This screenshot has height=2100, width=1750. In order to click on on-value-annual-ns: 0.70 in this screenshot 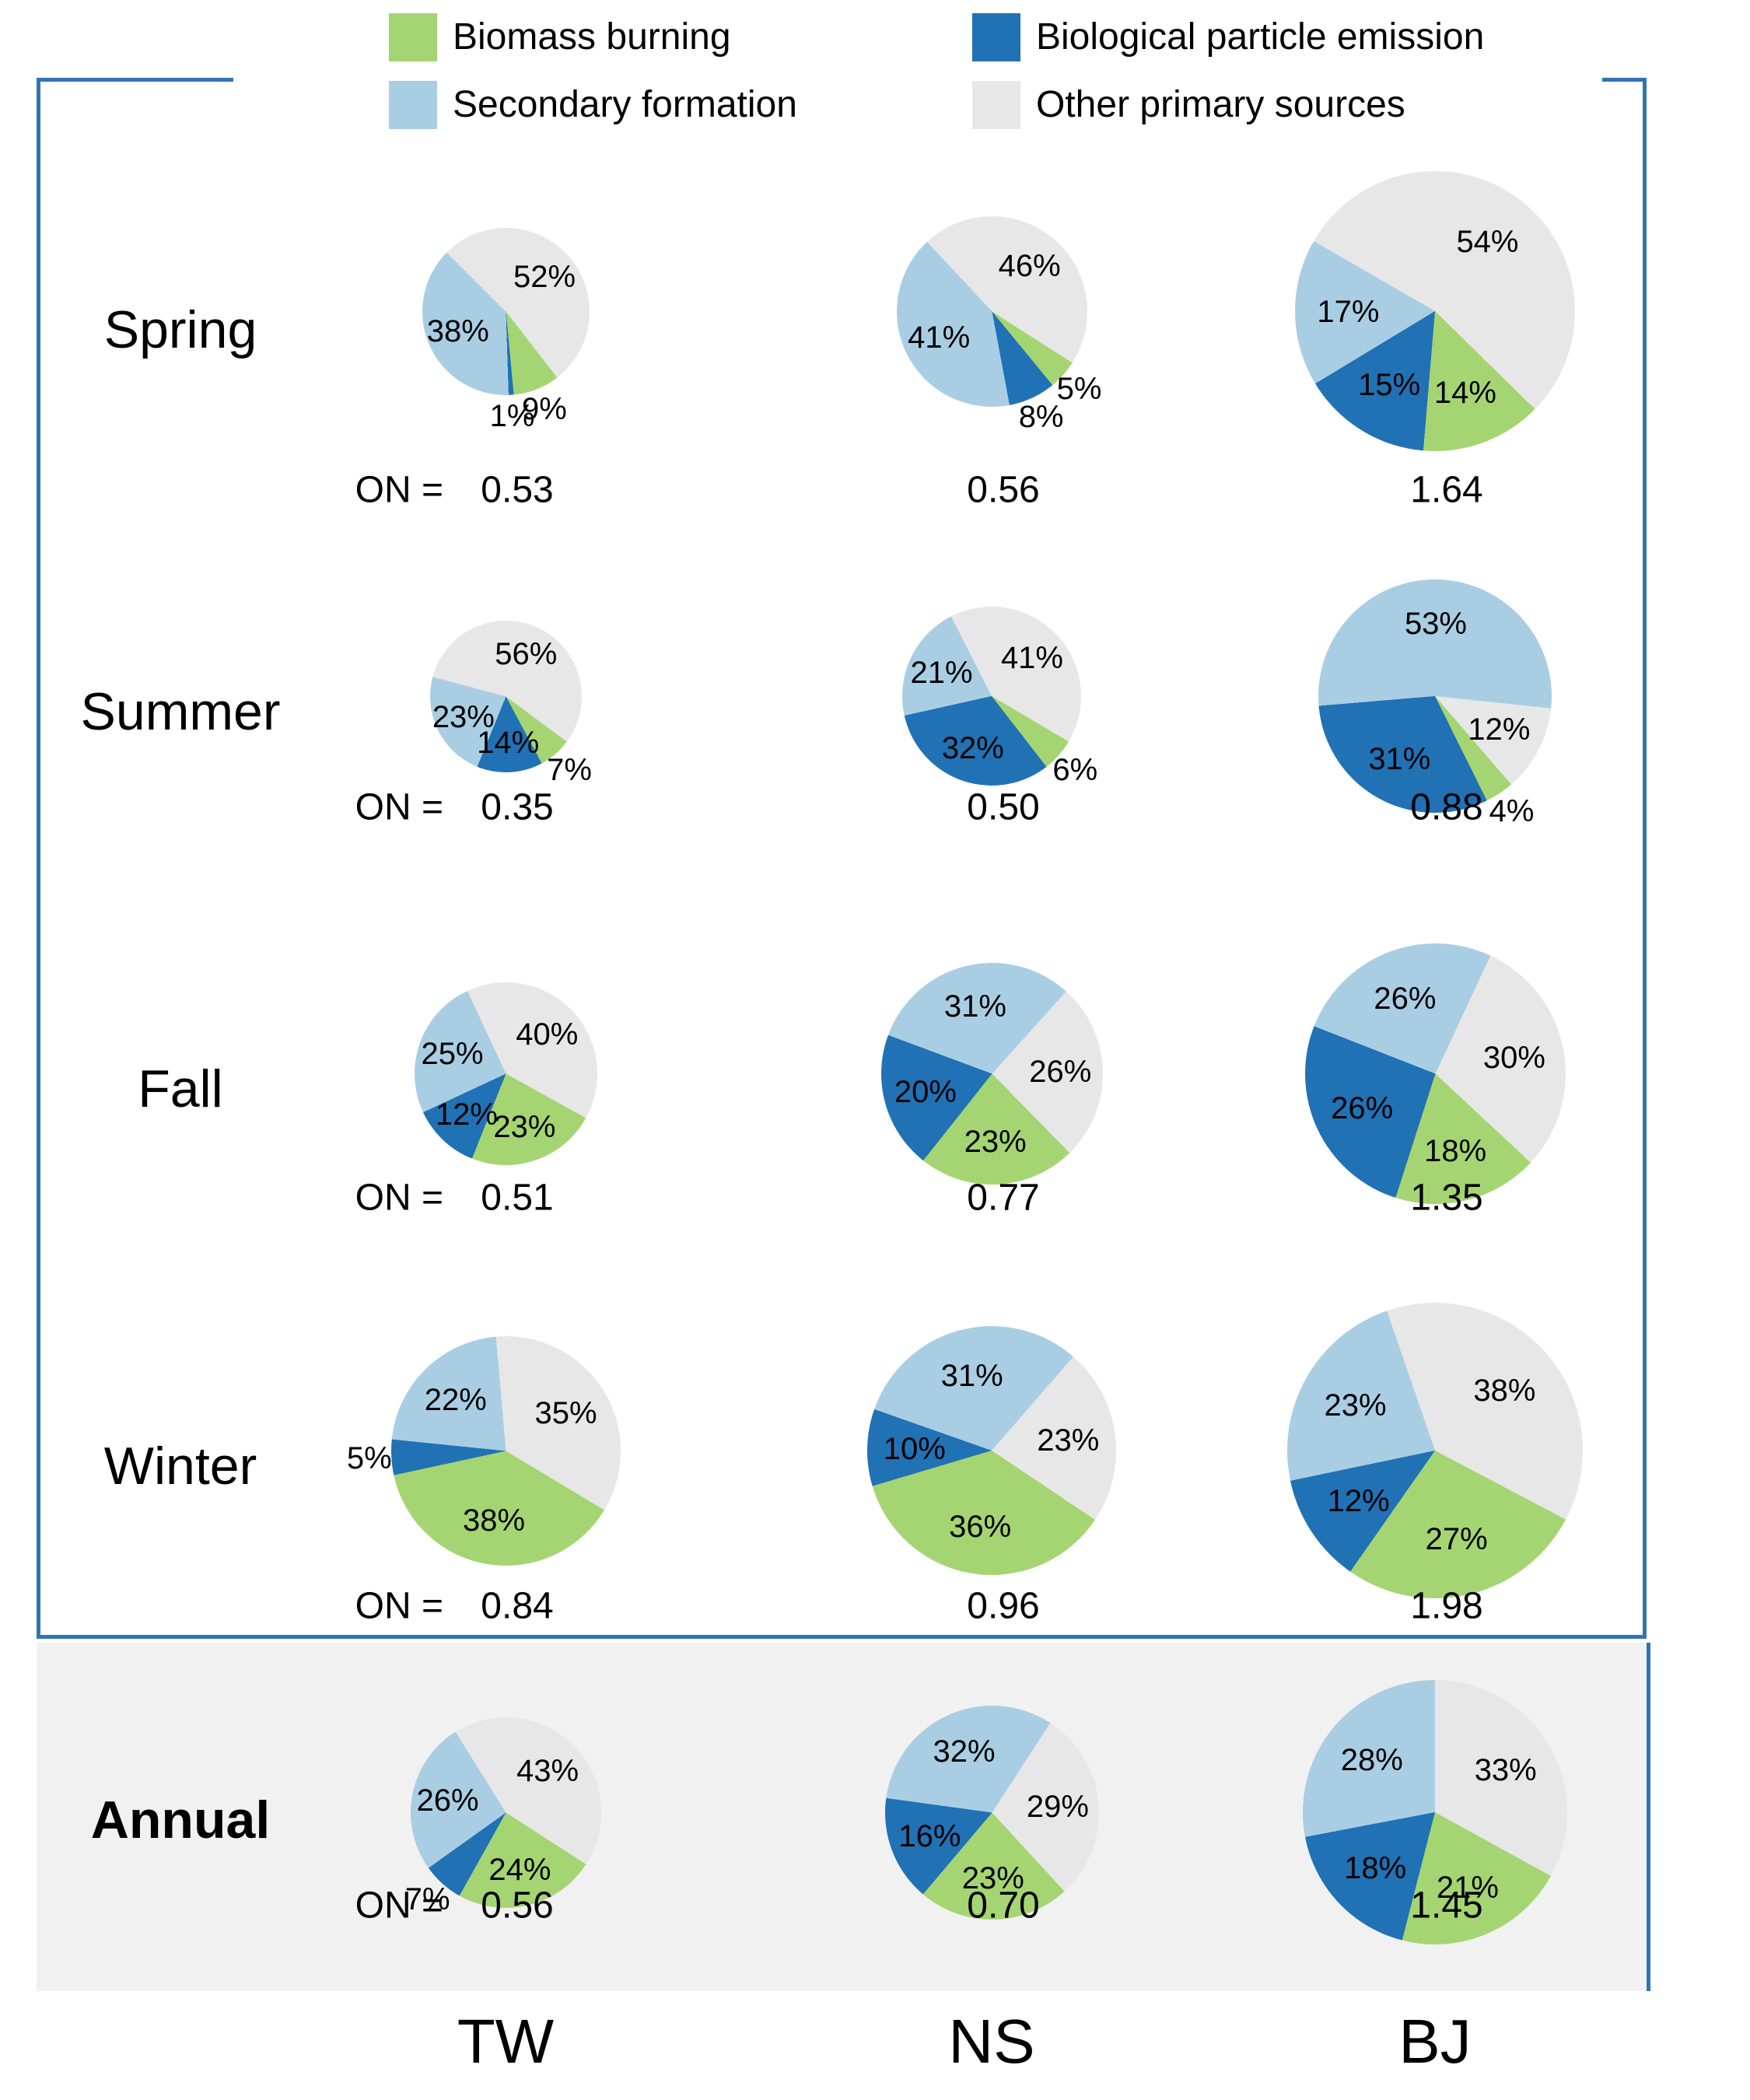, I will do `click(1004, 1906)`.